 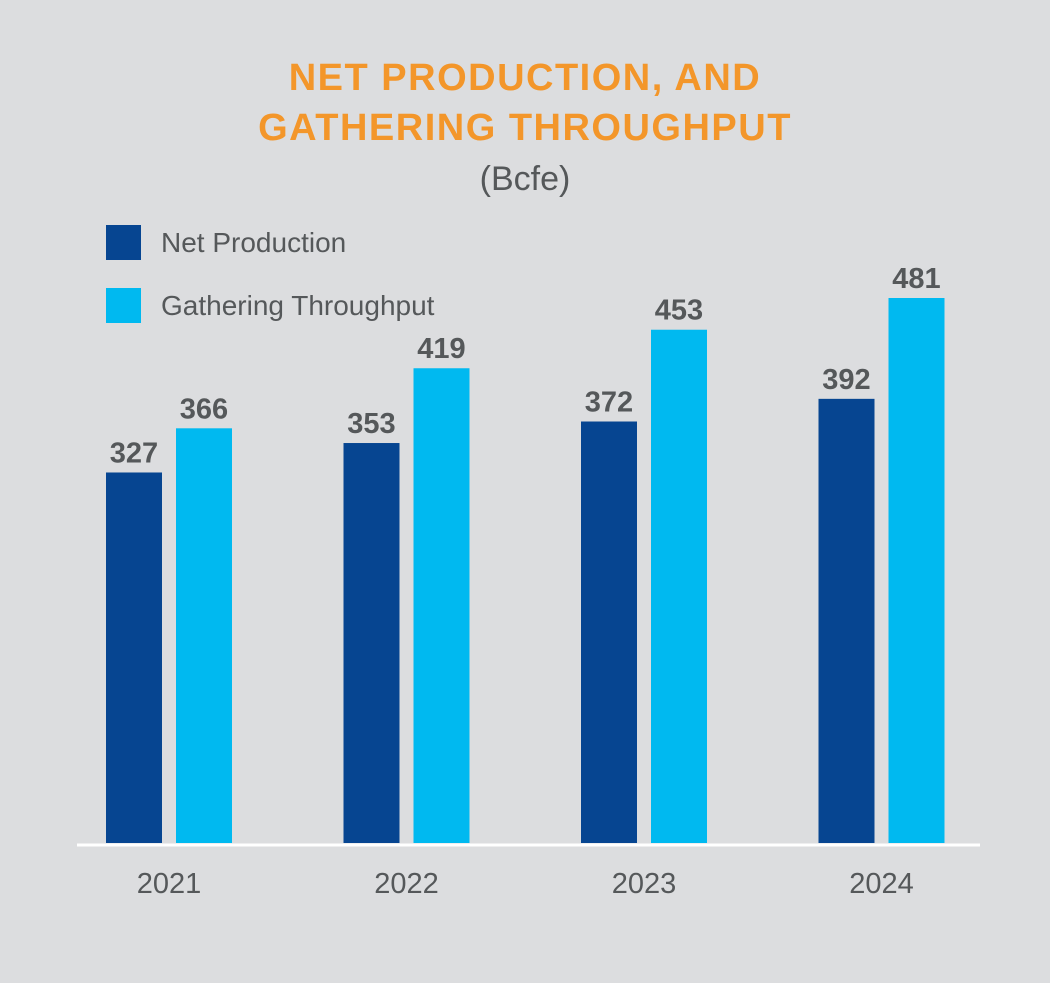 I want to click on x-tick-label: 2021, so click(x=169, y=884).